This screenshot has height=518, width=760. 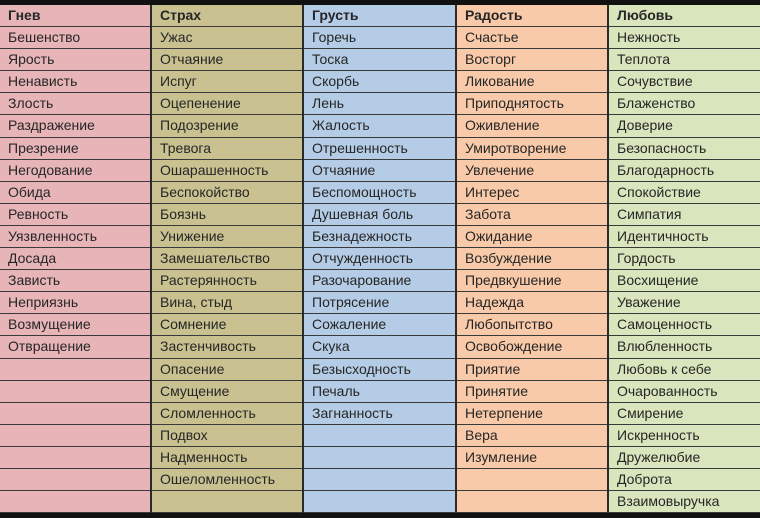 What do you see at coordinates (75, 82) in the screenshot?
I see `table-cell: Ненависть` at bounding box center [75, 82].